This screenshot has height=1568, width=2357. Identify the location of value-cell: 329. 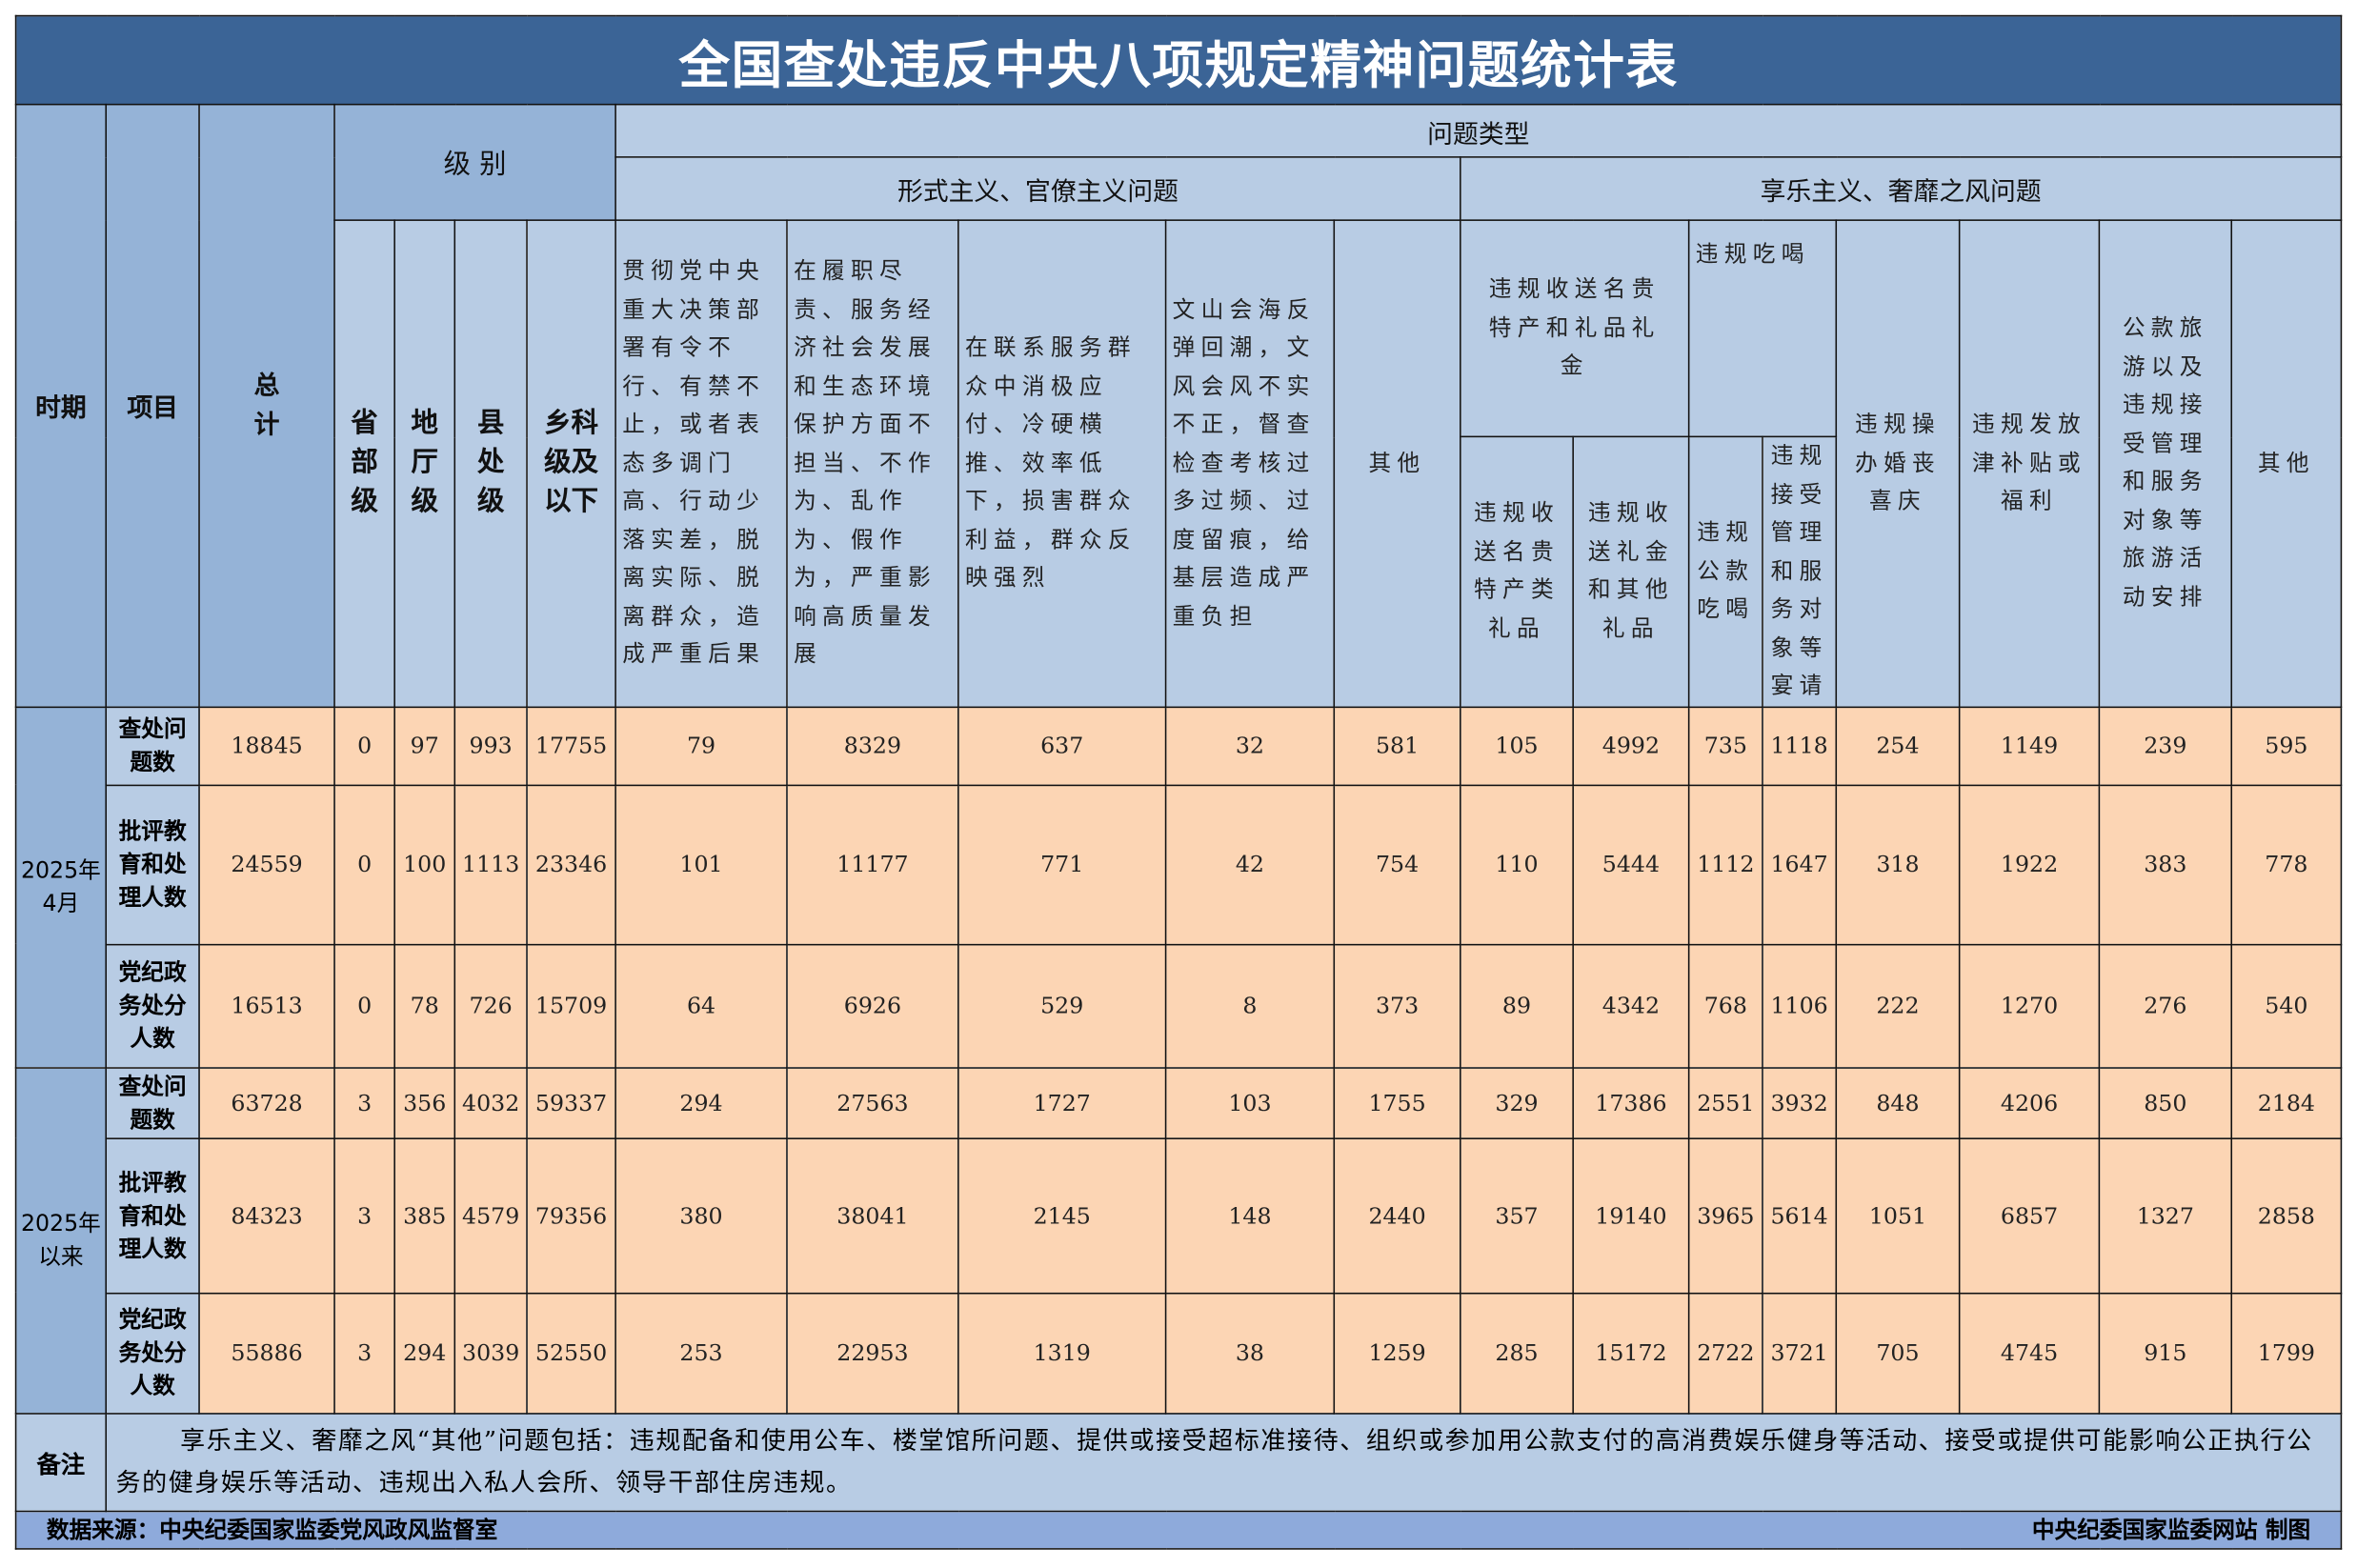
(1517, 1102).